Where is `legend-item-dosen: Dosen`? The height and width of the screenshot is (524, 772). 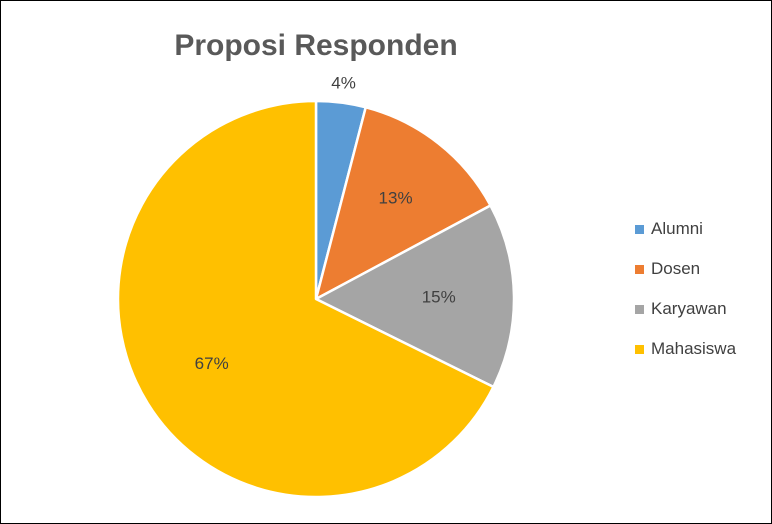 legend-item-dosen: Dosen is located at coordinates (685, 269).